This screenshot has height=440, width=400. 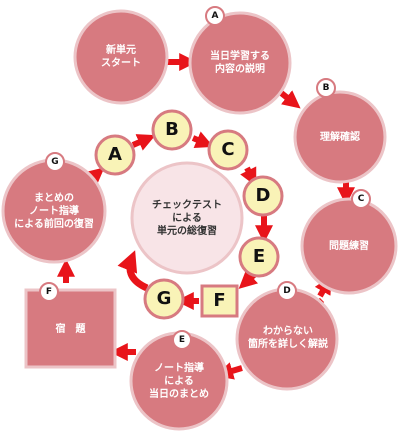 I want to click on circle-c, so click(x=349, y=246).